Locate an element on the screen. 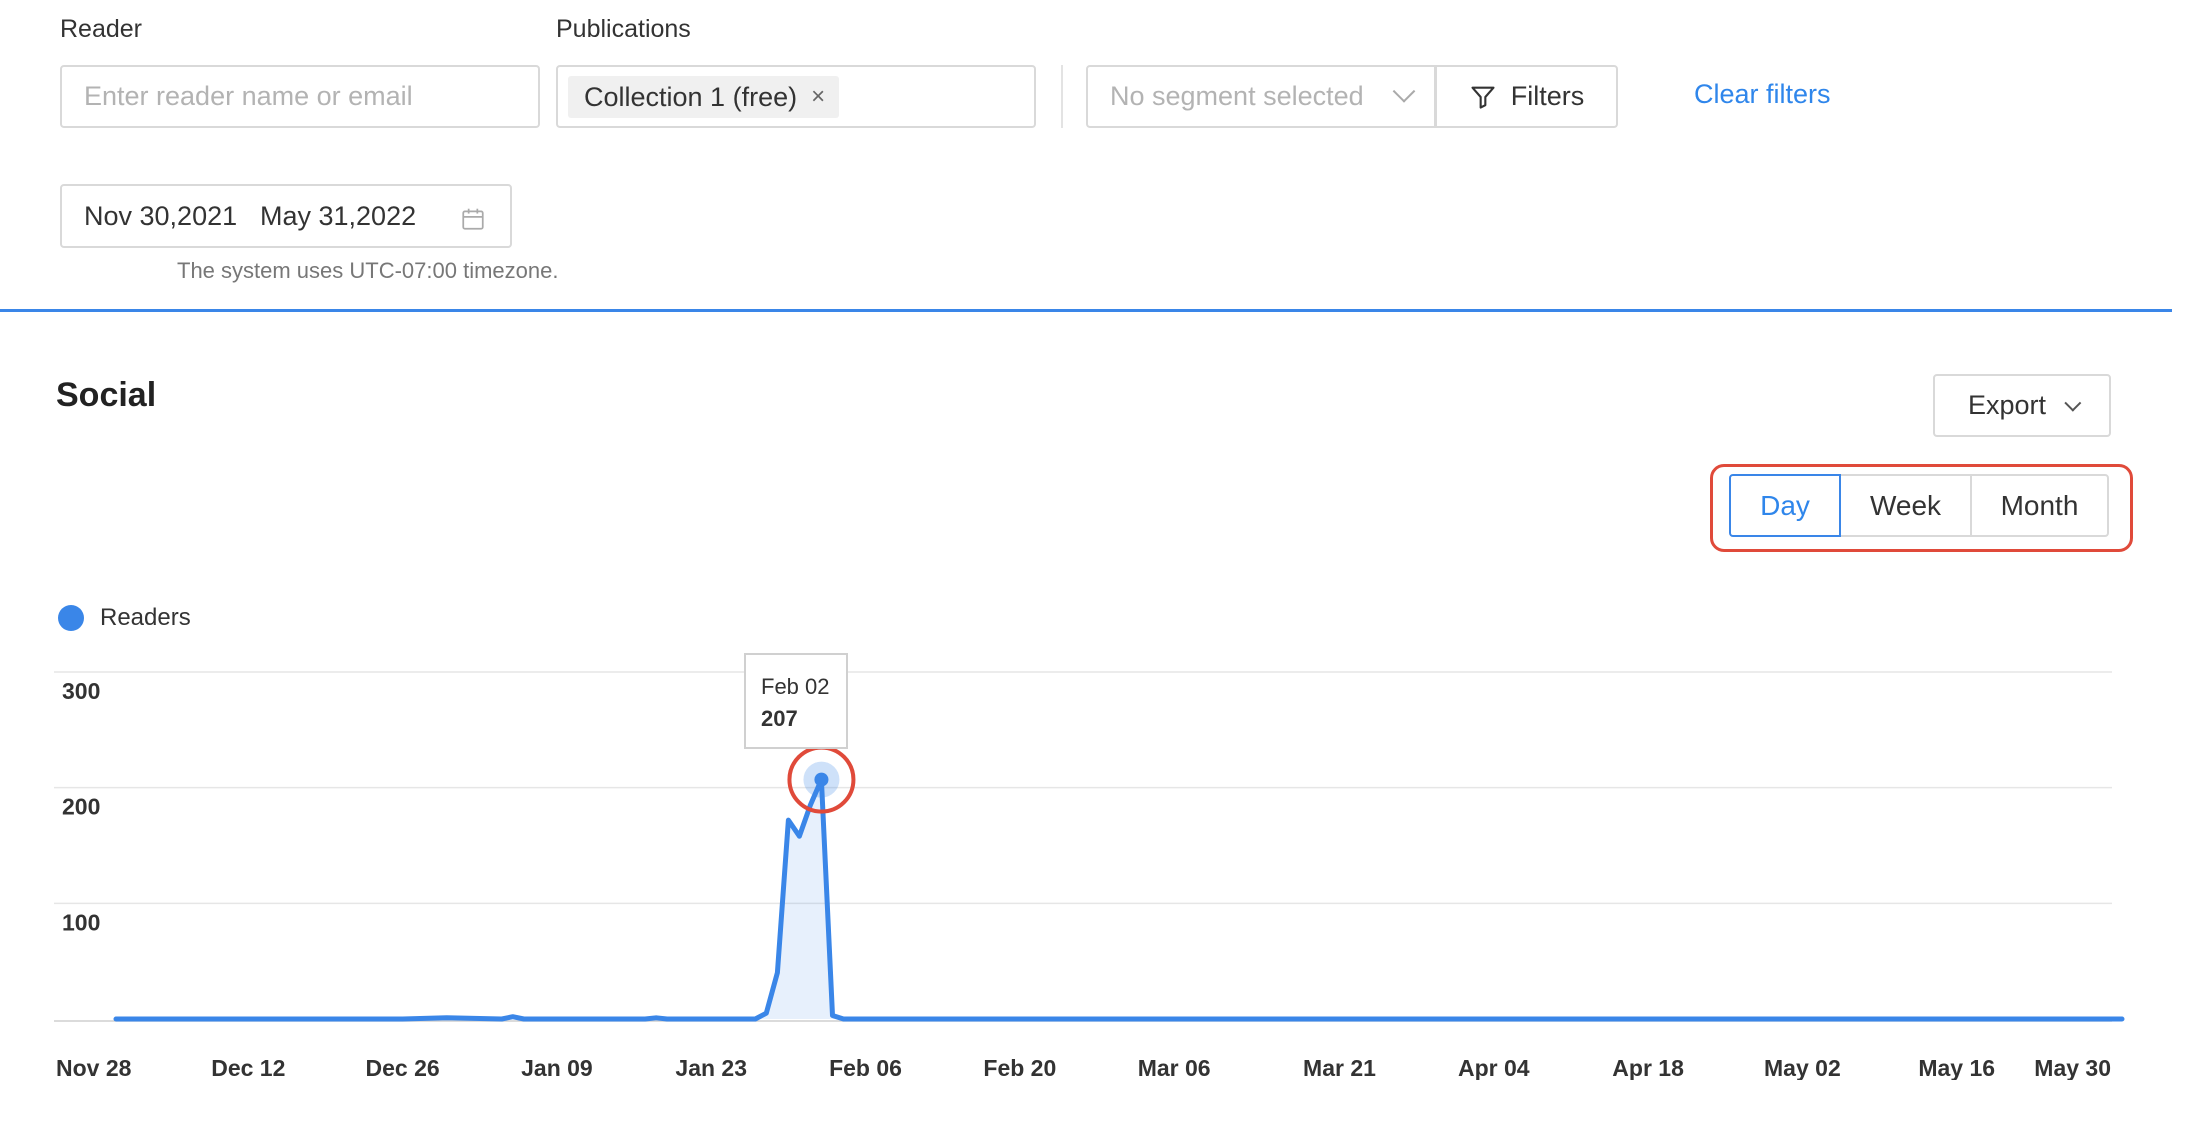 The width and height of the screenshot is (2190, 1134). export-button-label: Export is located at coordinates (2007, 405).